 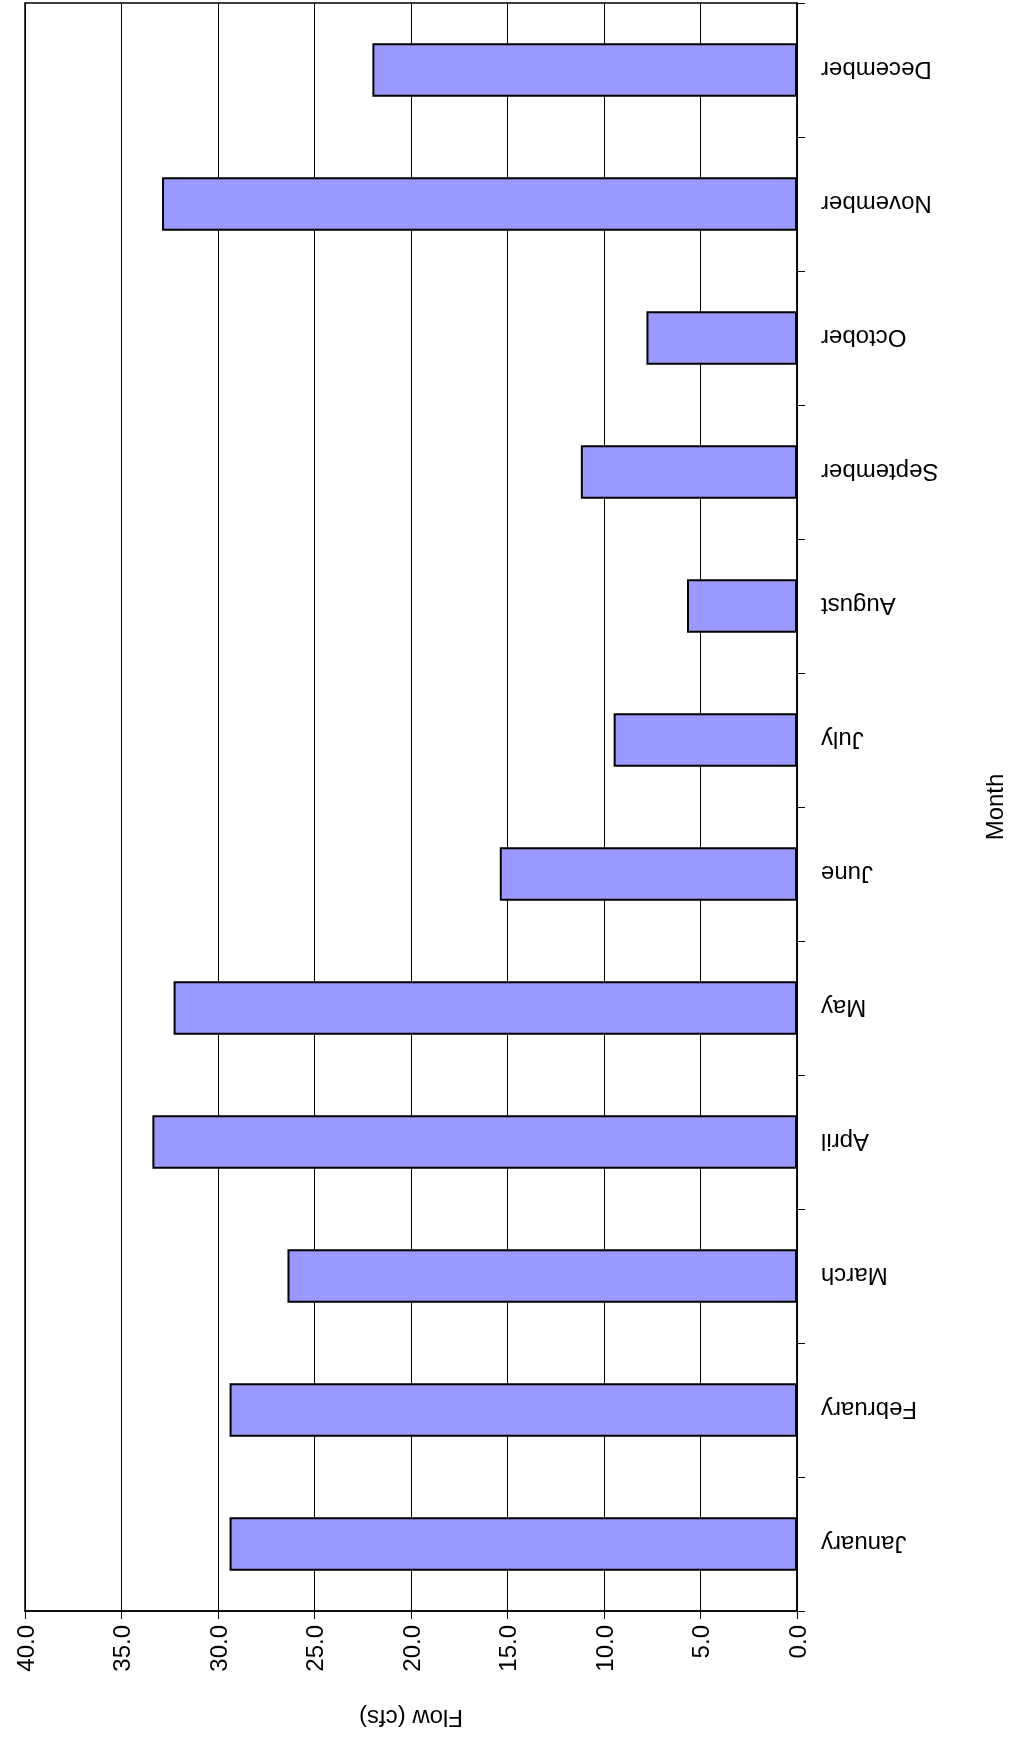 I want to click on y-tick-label: November, so click(x=876, y=204).